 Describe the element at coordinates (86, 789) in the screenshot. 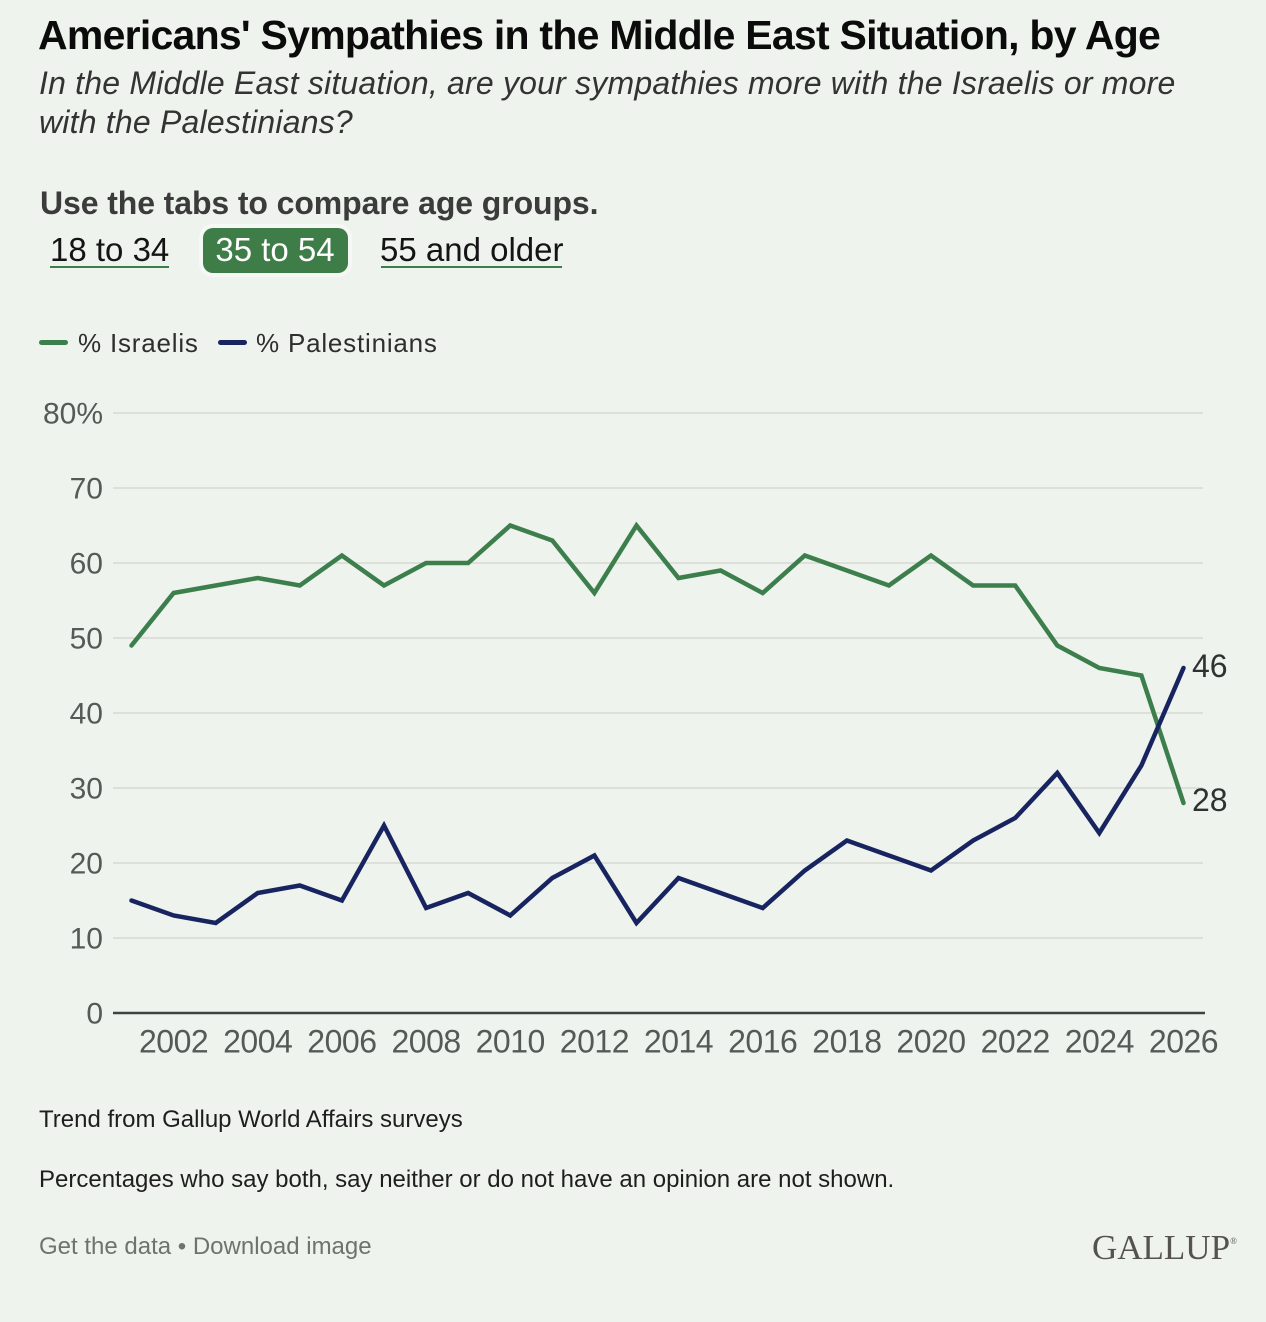

I see `svg-text: 30` at that location.